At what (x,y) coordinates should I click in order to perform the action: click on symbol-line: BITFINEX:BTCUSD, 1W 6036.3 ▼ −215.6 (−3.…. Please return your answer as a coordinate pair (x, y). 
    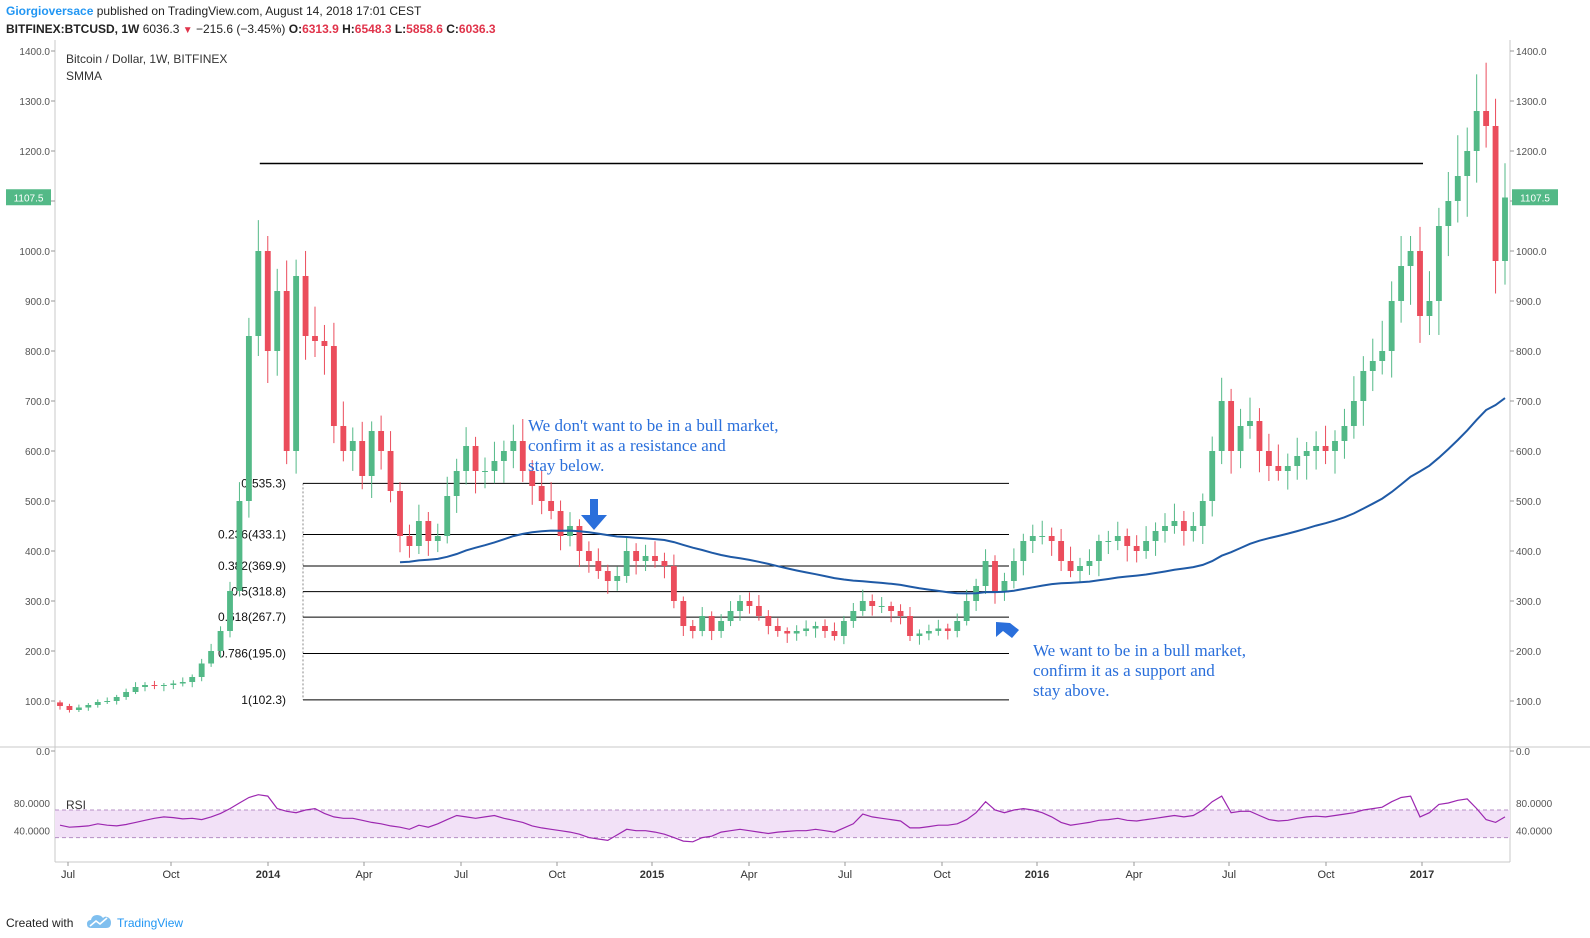
    Looking at the image, I should click on (251, 29).